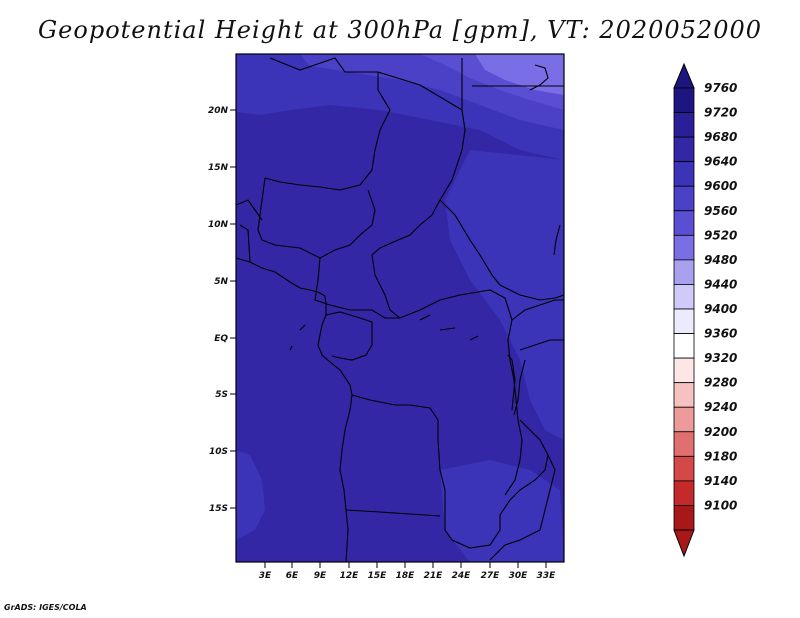  What do you see at coordinates (720, 162) in the screenshot?
I see `colorbar-level-label: 9640` at bounding box center [720, 162].